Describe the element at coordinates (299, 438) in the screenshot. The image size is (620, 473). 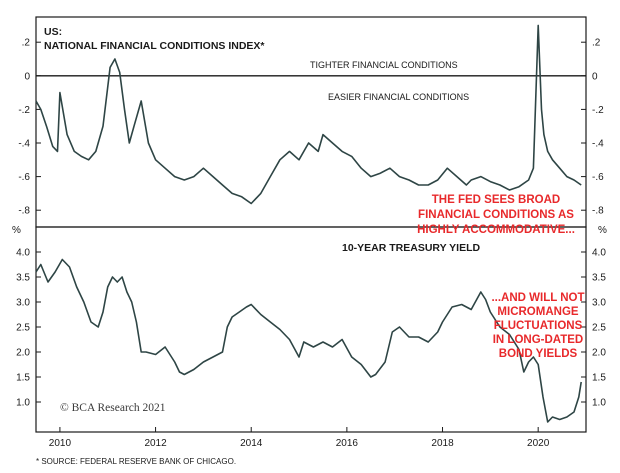
I see `x-axis: 2010 2012 2014 2016 2018 2020` at that location.